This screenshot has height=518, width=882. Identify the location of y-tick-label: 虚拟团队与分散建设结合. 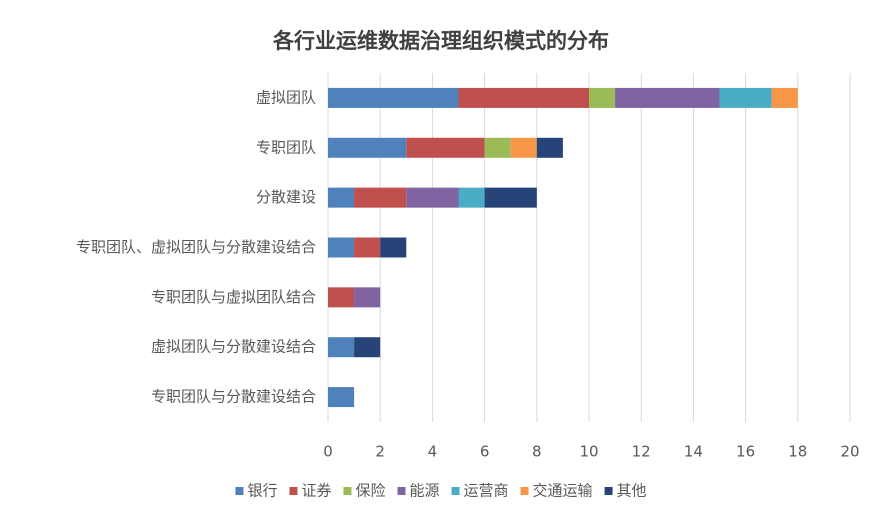
(233, 347).